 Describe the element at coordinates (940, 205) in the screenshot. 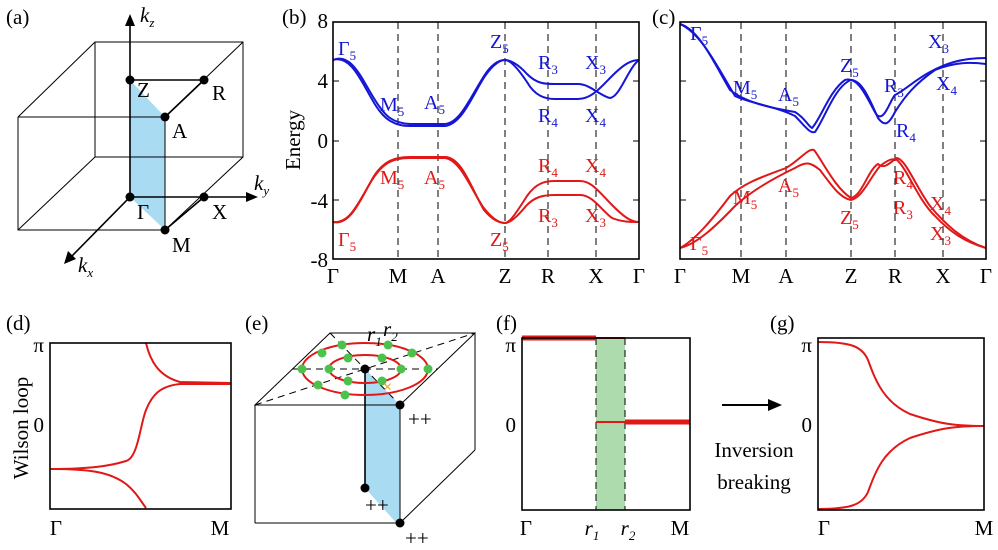

I see `irrep-c-x4-bot: X4` at that location.